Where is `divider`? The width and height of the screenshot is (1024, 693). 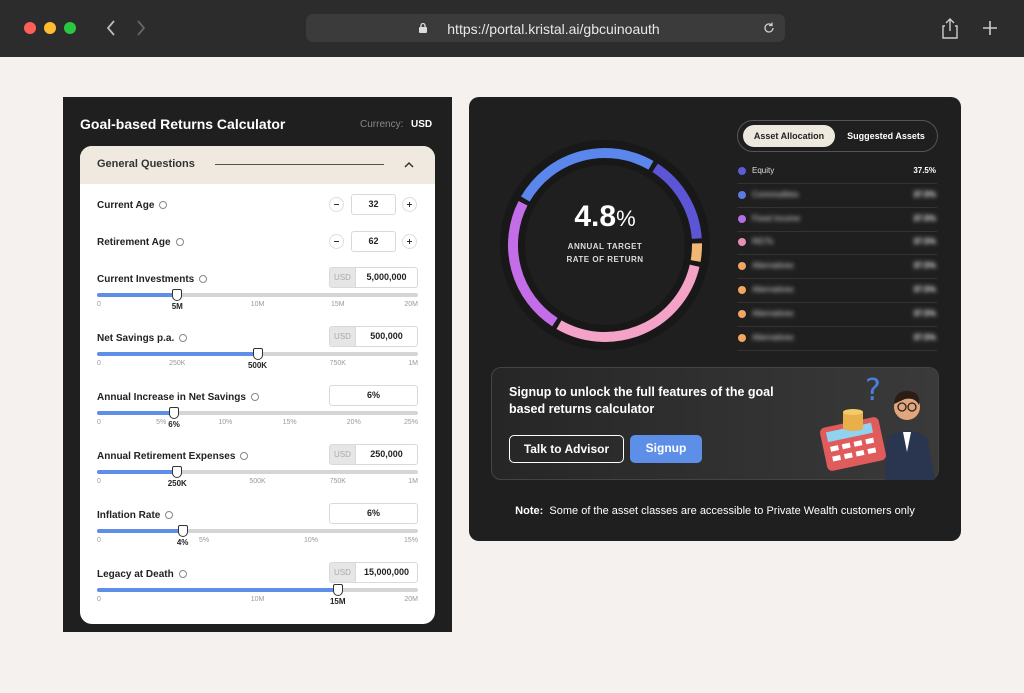 divider is located at coordinates (299, 164).